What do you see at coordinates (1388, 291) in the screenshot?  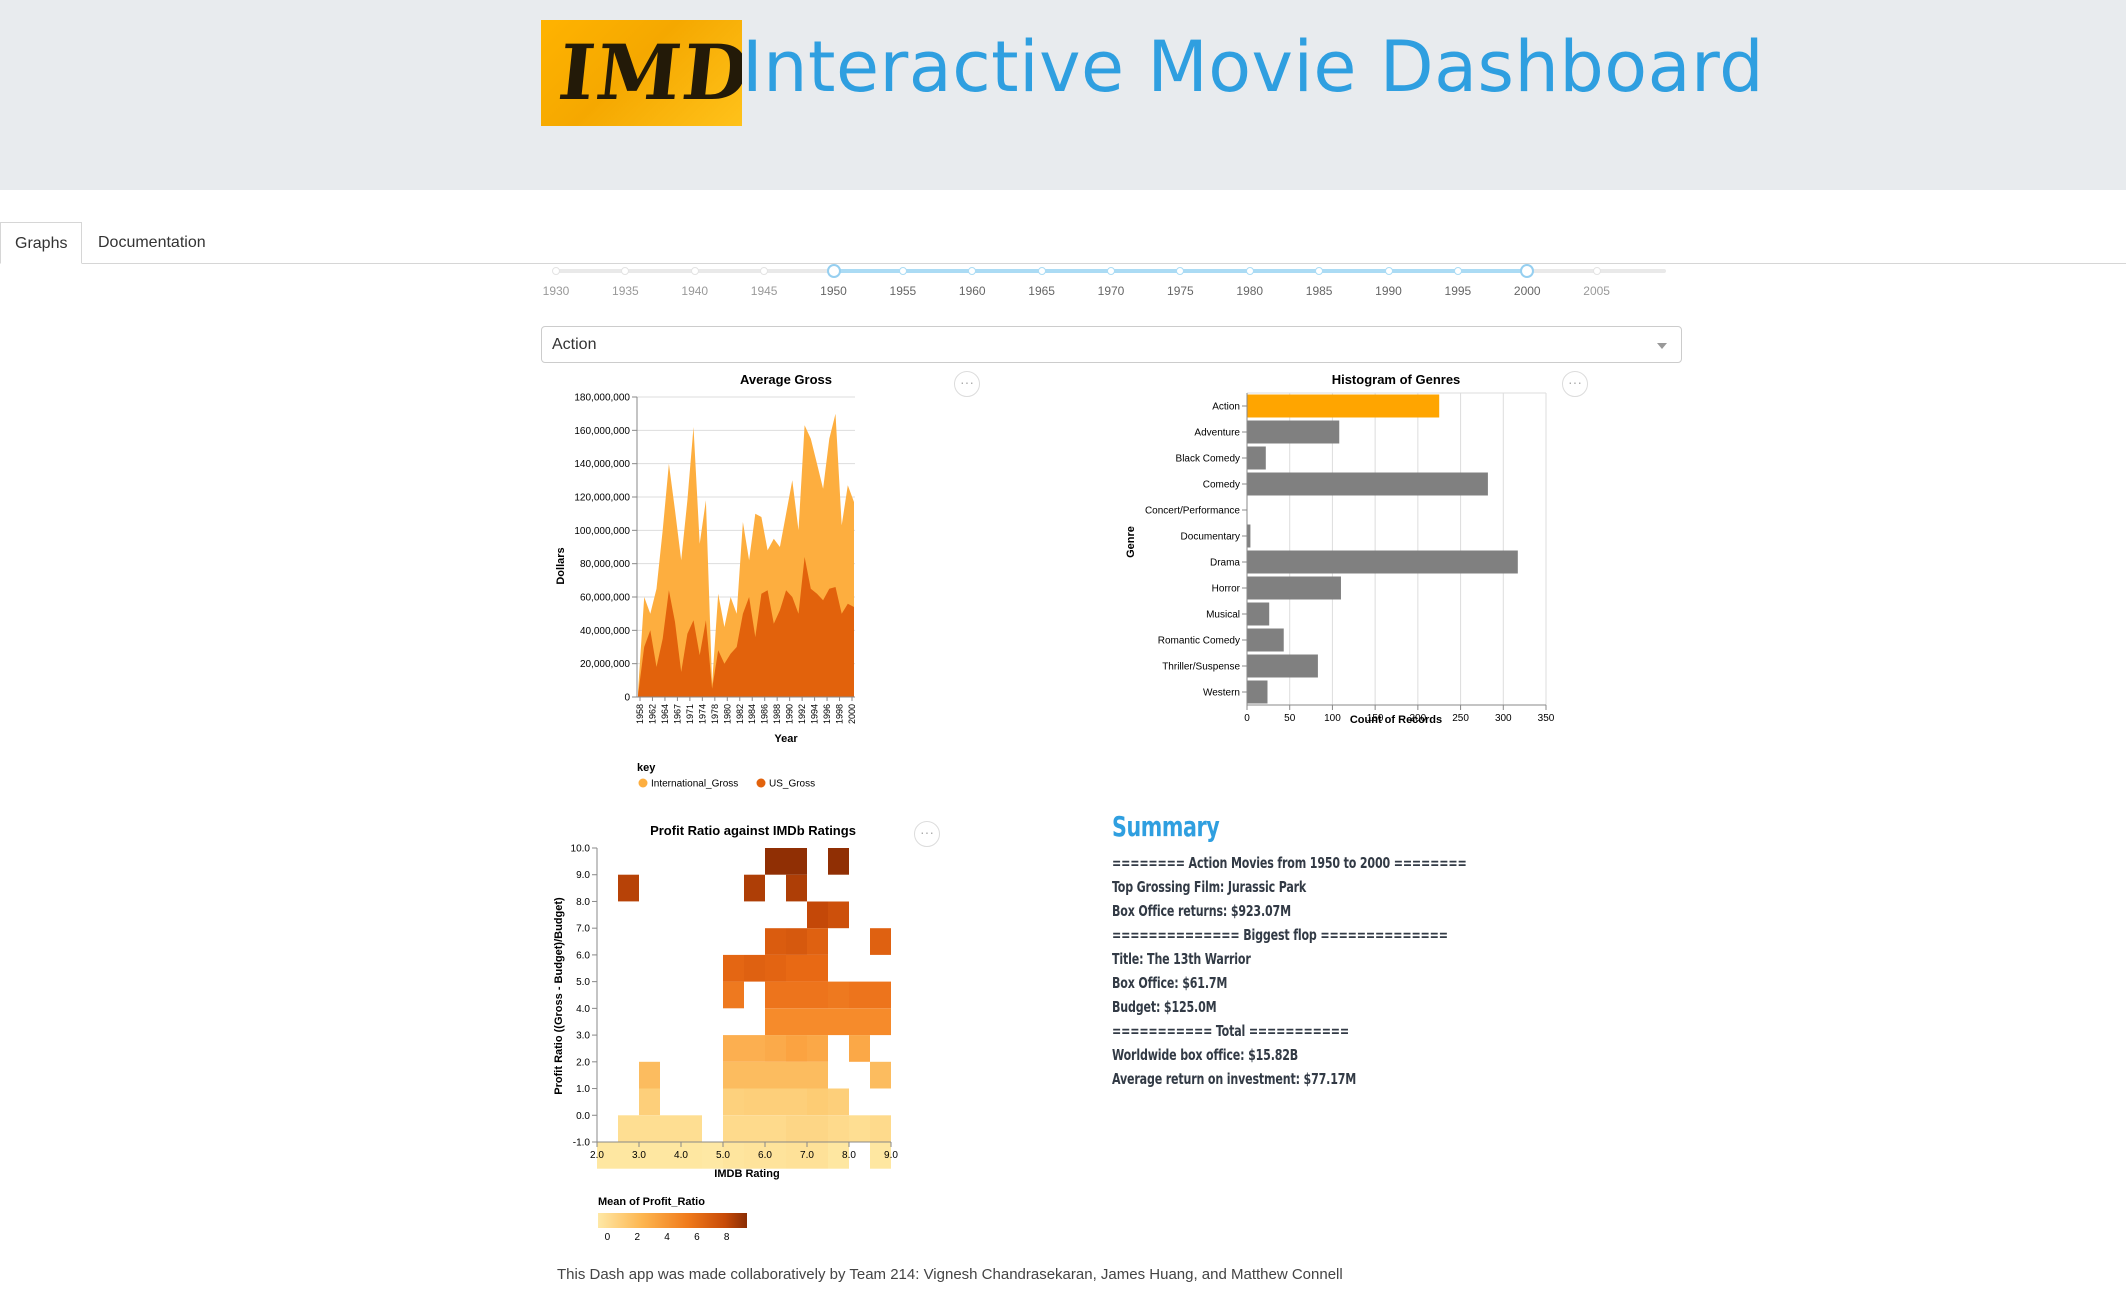 I see `slider-mark-label: 1990` at bounding box center [1388, 291].